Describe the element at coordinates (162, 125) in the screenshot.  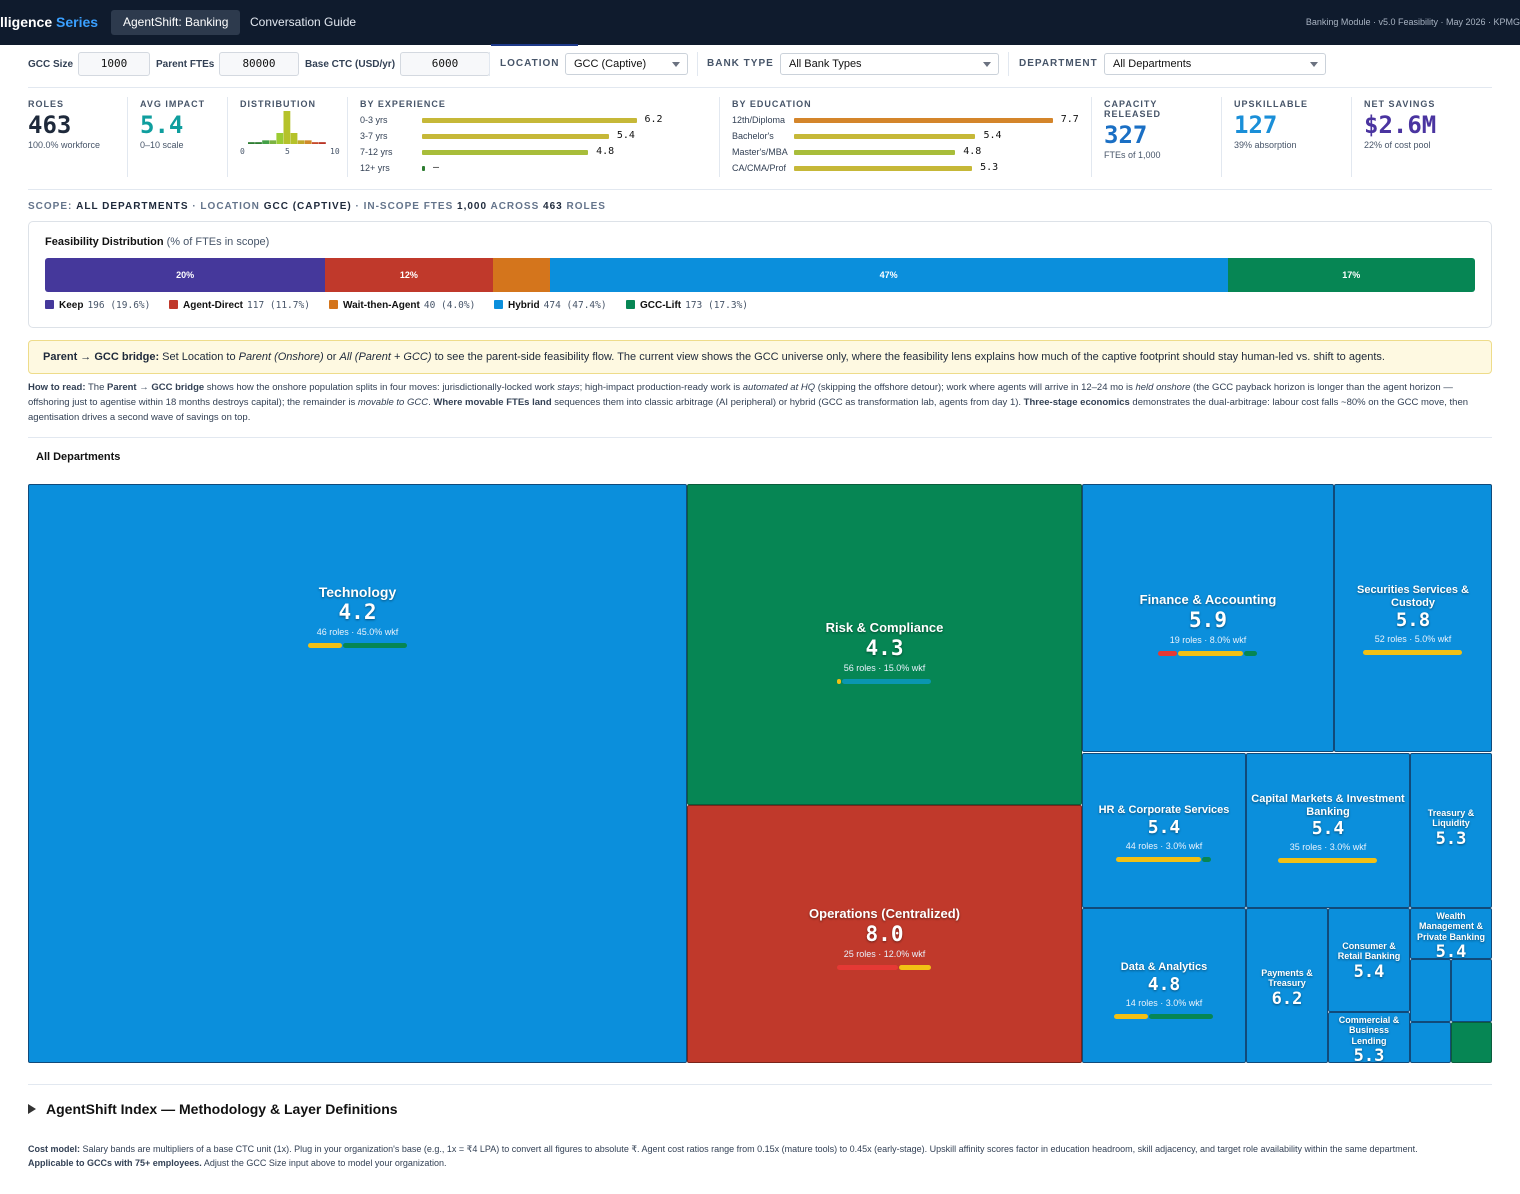
I see `avg-impact-value: 5.4` at that location.